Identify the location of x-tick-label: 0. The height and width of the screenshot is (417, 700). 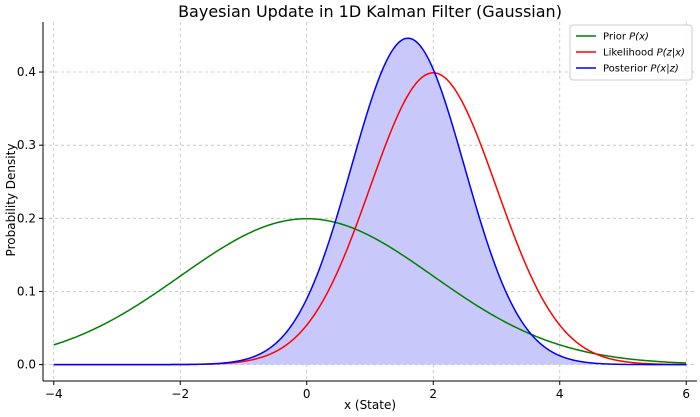
(307, 394).